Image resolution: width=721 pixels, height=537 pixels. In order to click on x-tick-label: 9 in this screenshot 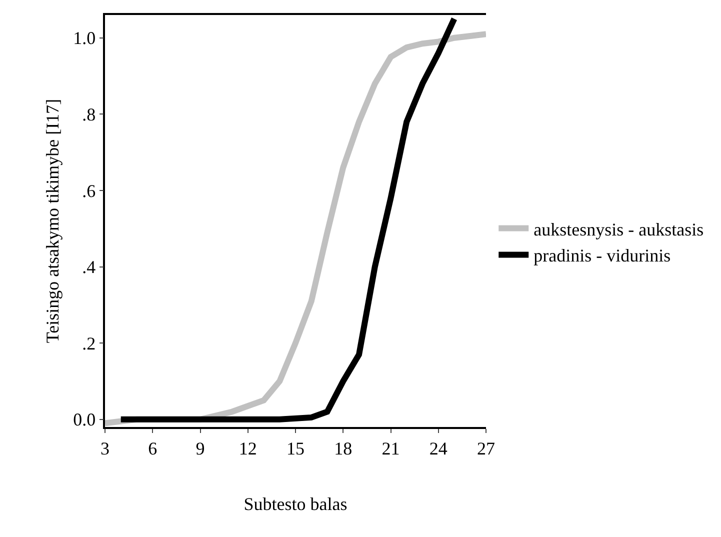, I will do `click(200, 448)`.